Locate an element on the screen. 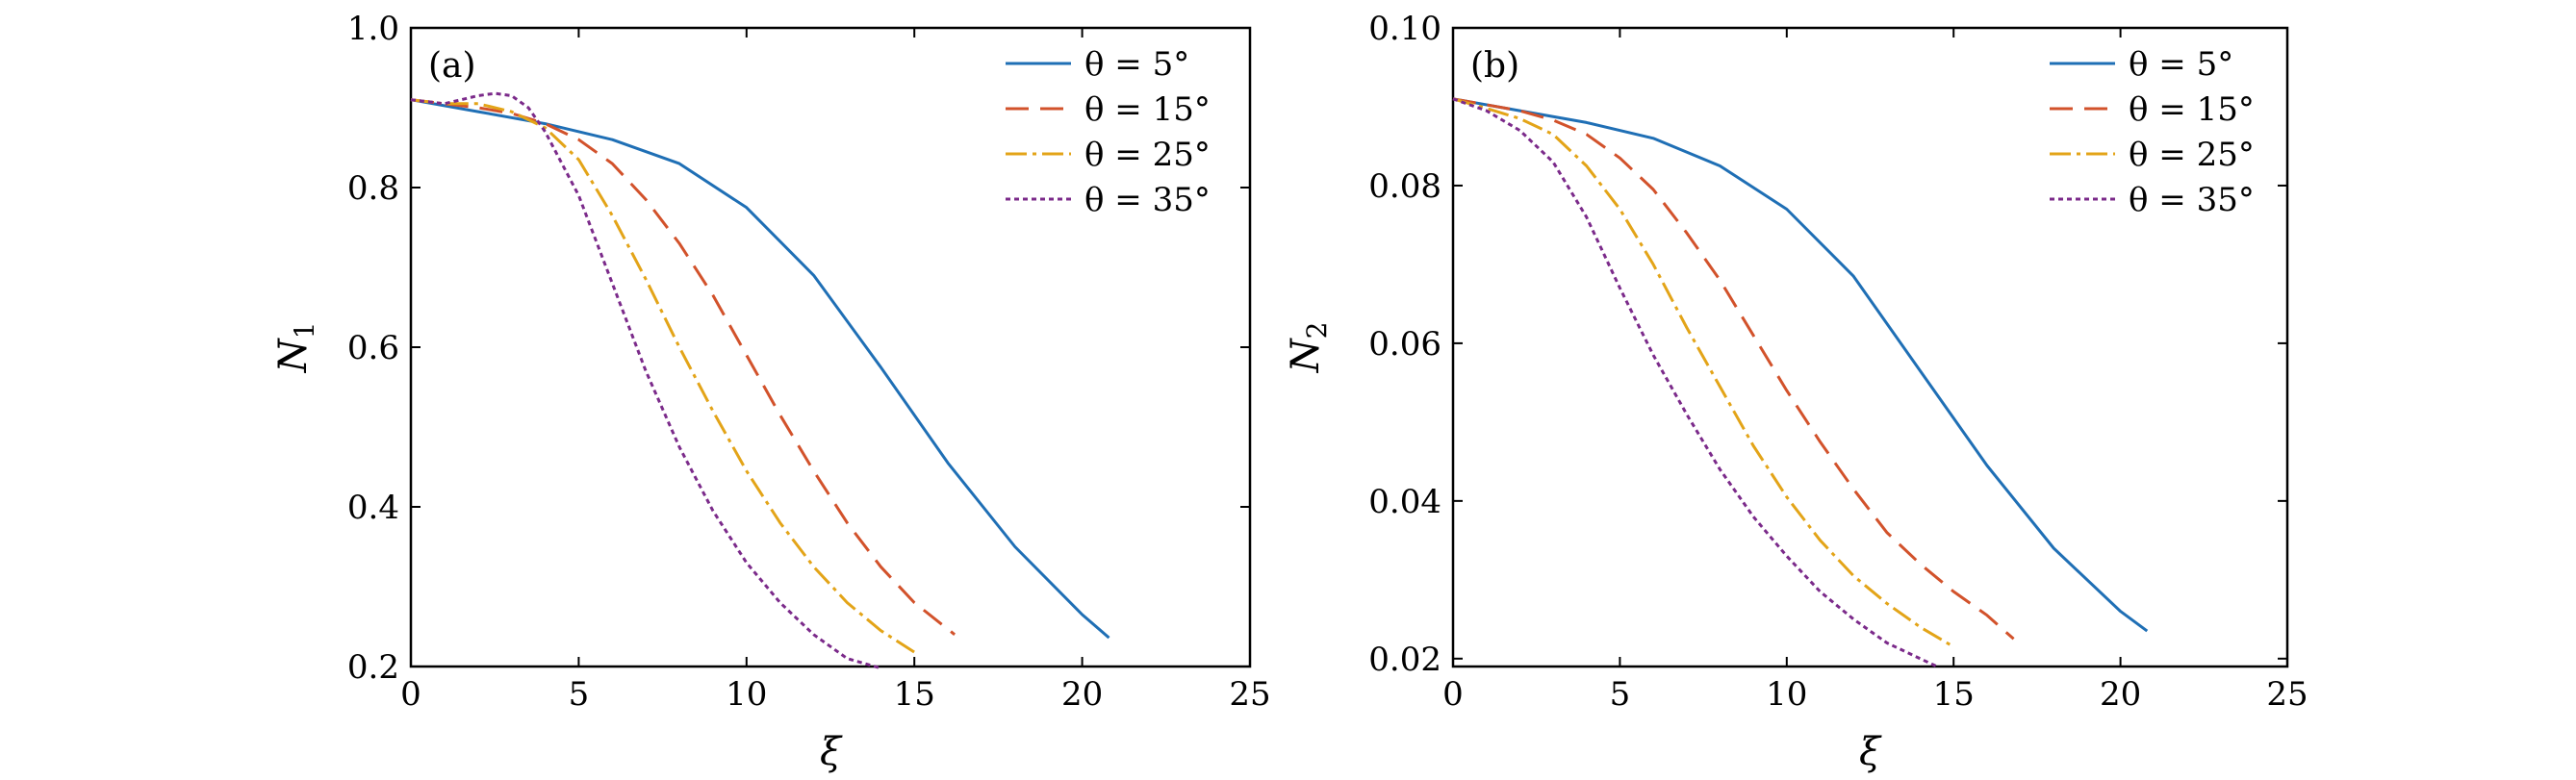 This screenshot has height=780, width=2576. y-tick-label-b-0: 0.02 is located at coordinates (1404, 660).